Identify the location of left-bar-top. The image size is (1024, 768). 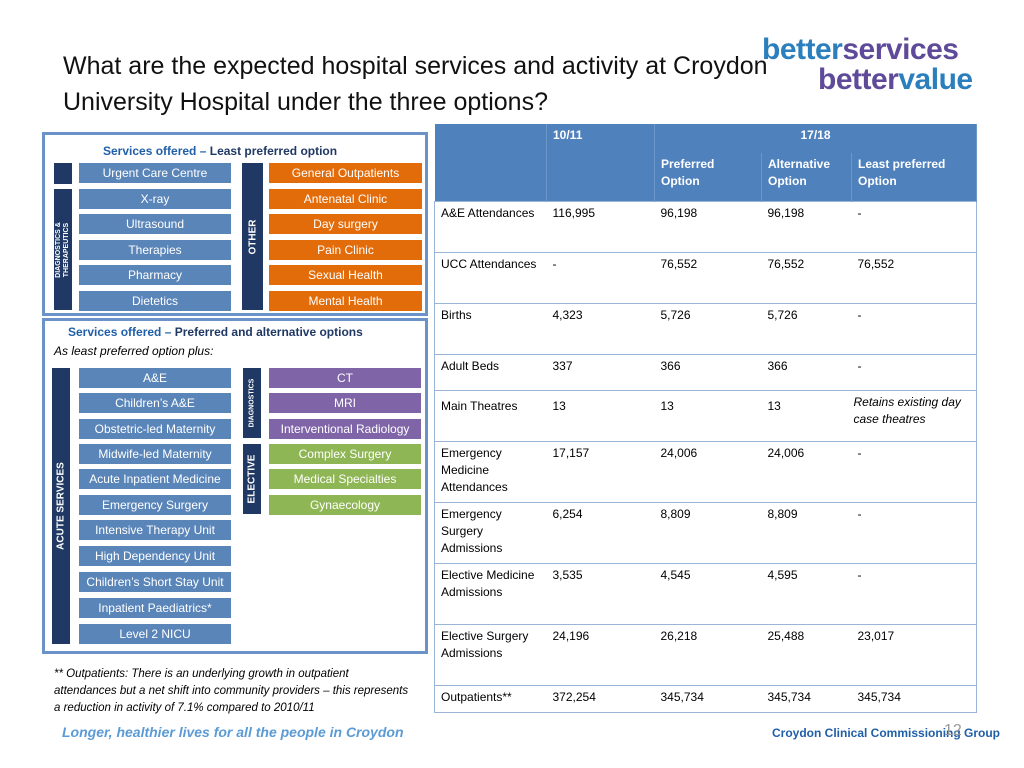
(63, 173).